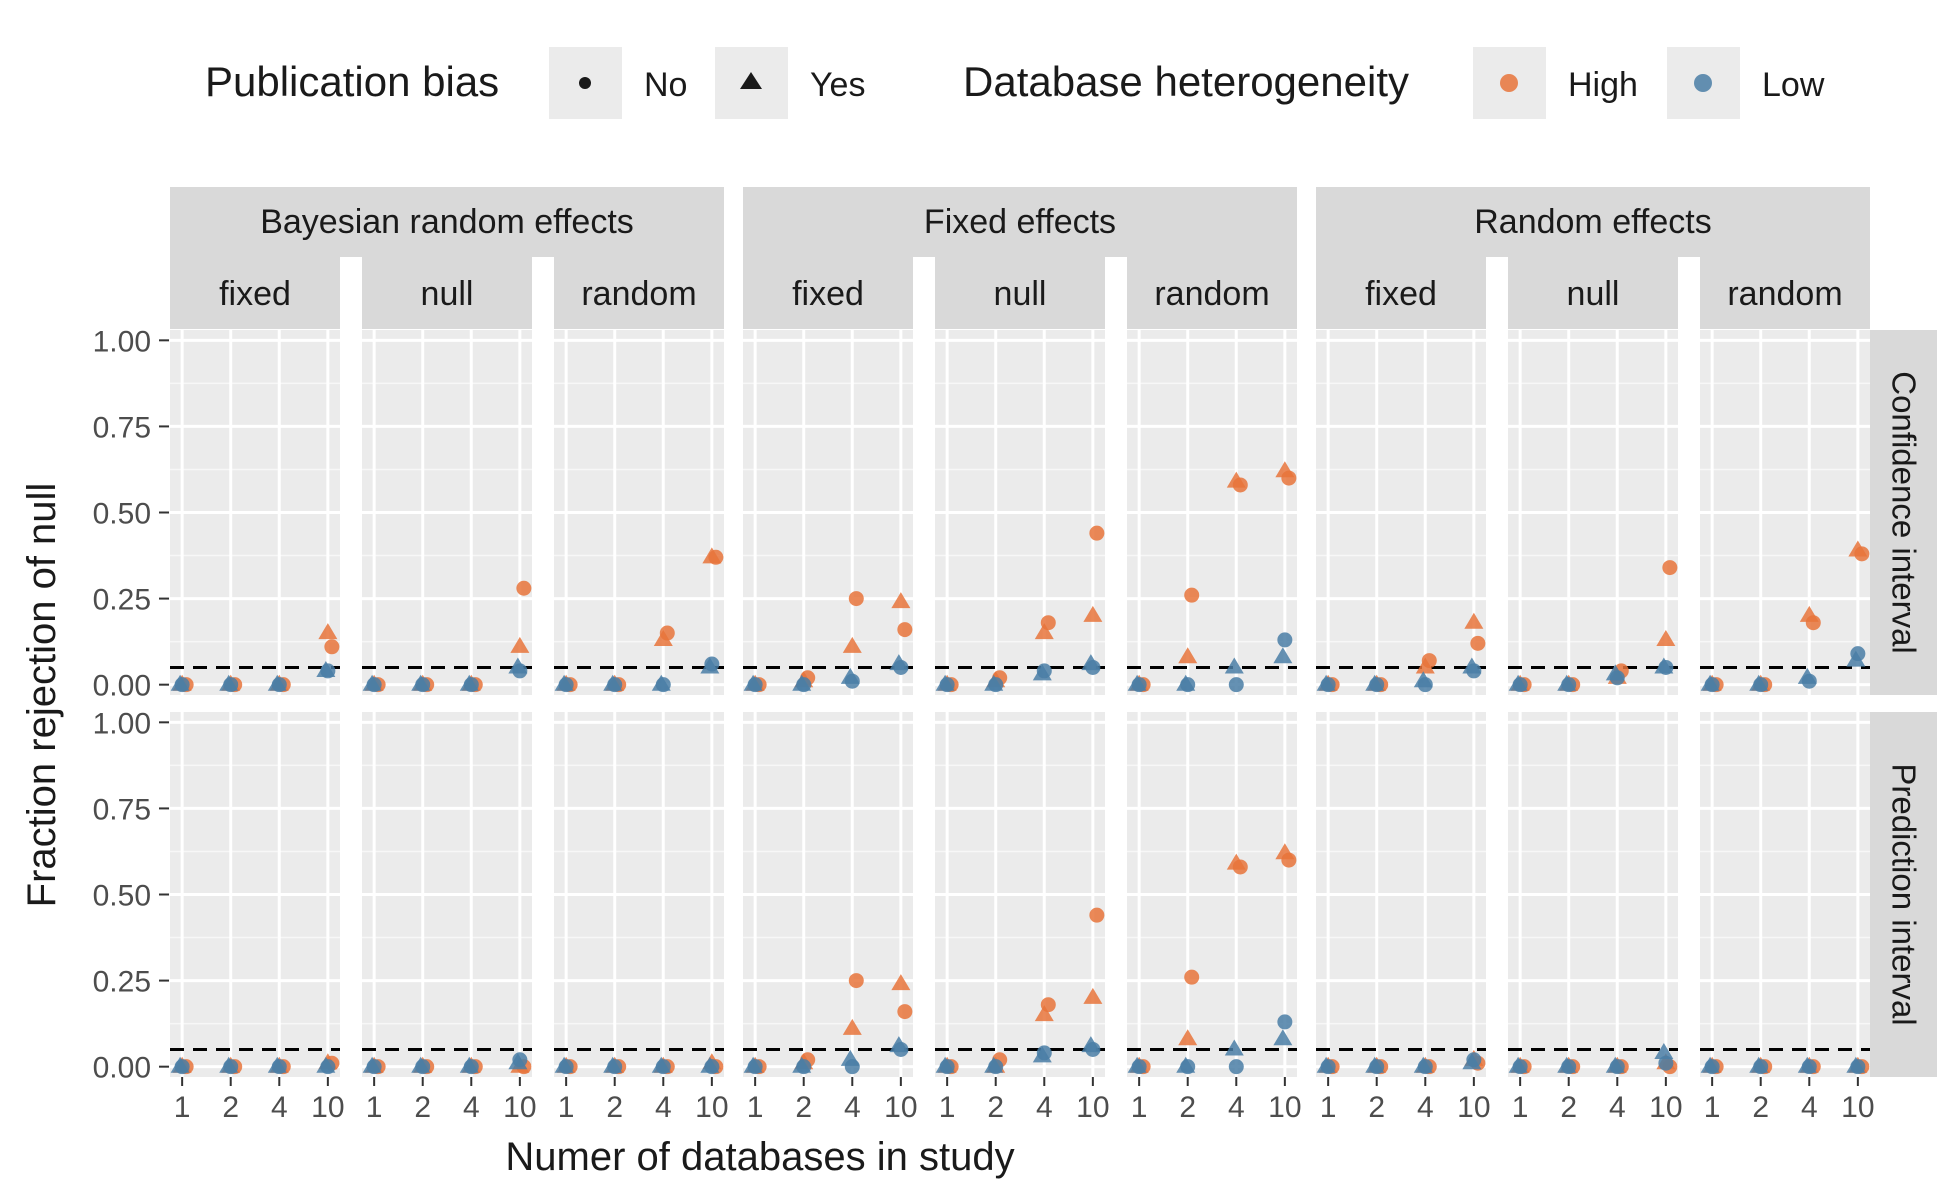 Image resolution: width=1950 pixels, height=1200 pixels. Describe the element at coordinates (1603, 85) in the screenshot. I see `legend-label-high: High` at that location.